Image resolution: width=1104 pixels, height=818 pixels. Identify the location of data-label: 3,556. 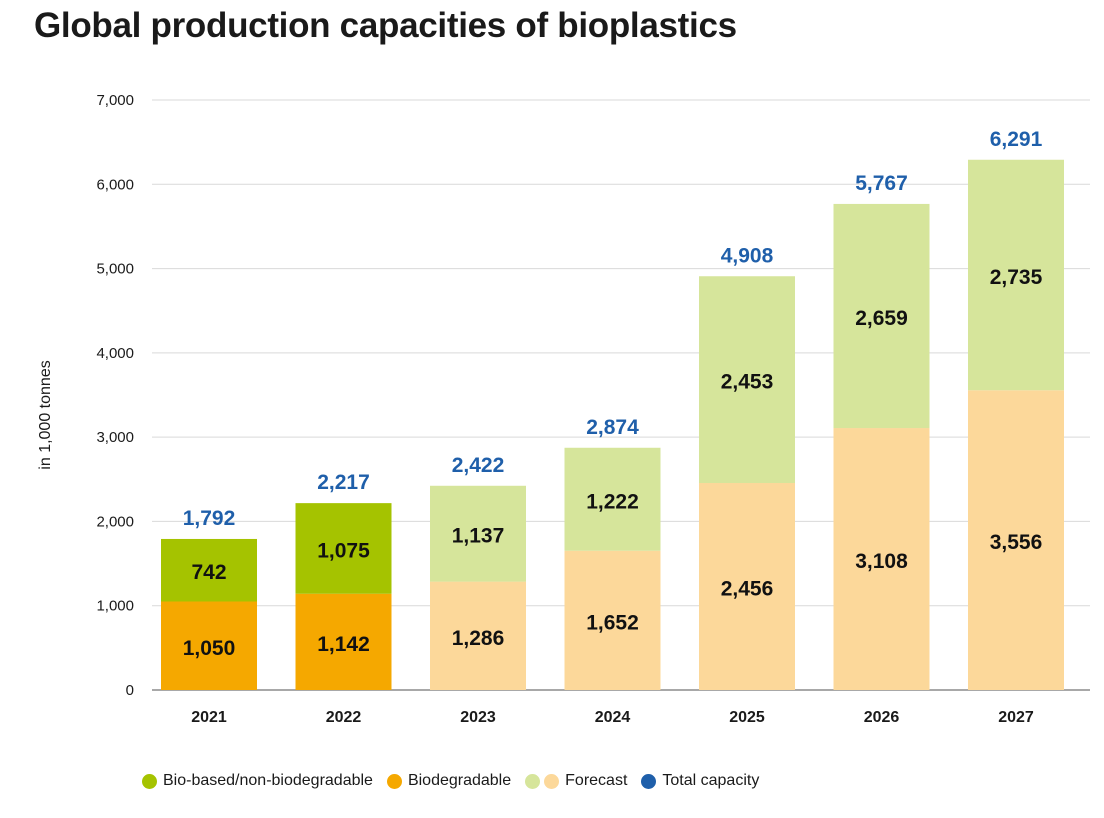
(1016, 542).